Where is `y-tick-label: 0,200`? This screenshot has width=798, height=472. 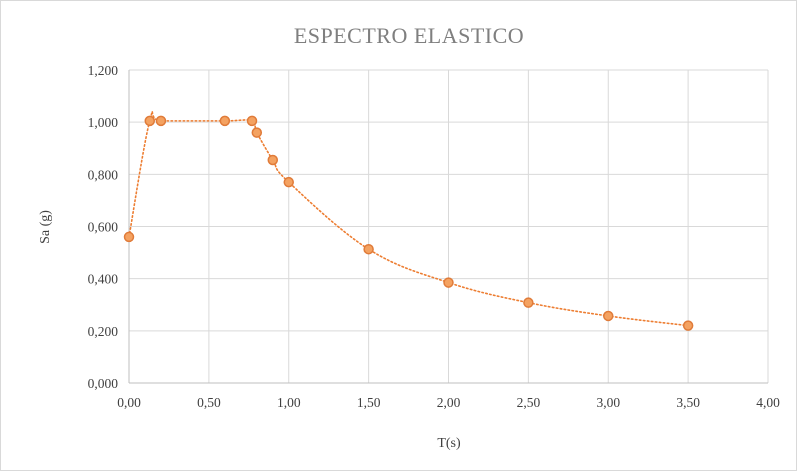
y-tick-label: 0,200 is located at coordinates (103, 331).